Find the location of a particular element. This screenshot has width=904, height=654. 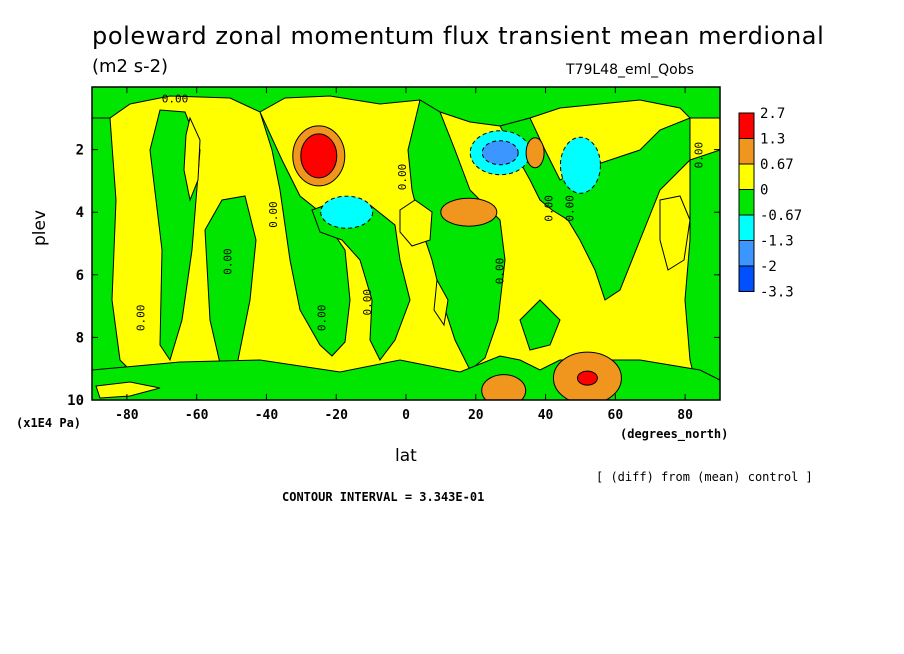

x-axis-units: (degrees_north) is located at coordinates (674, 434).